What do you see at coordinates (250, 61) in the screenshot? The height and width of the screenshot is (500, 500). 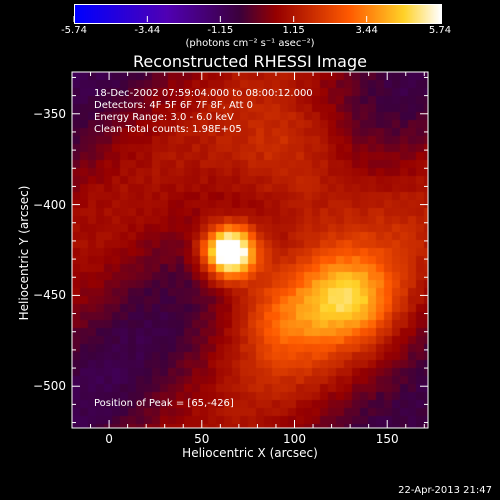 I see `chart-title: Reconstructed RHESSI Image` at bounding box center [250, 61].